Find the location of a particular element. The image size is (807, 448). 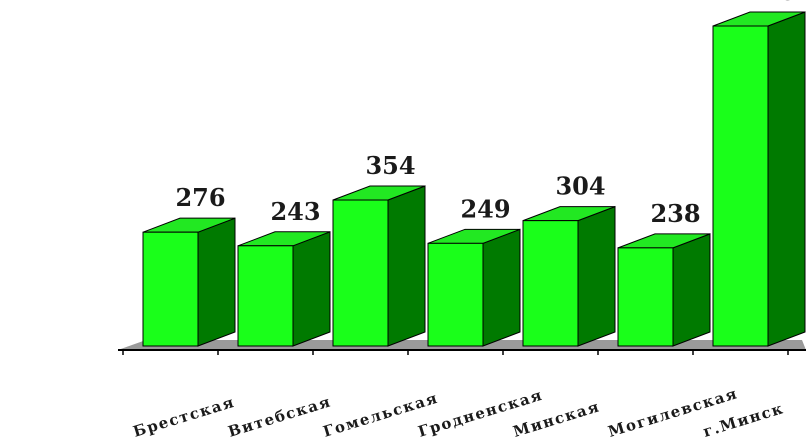

value-label: 276 is located at coordinates (200, 197).